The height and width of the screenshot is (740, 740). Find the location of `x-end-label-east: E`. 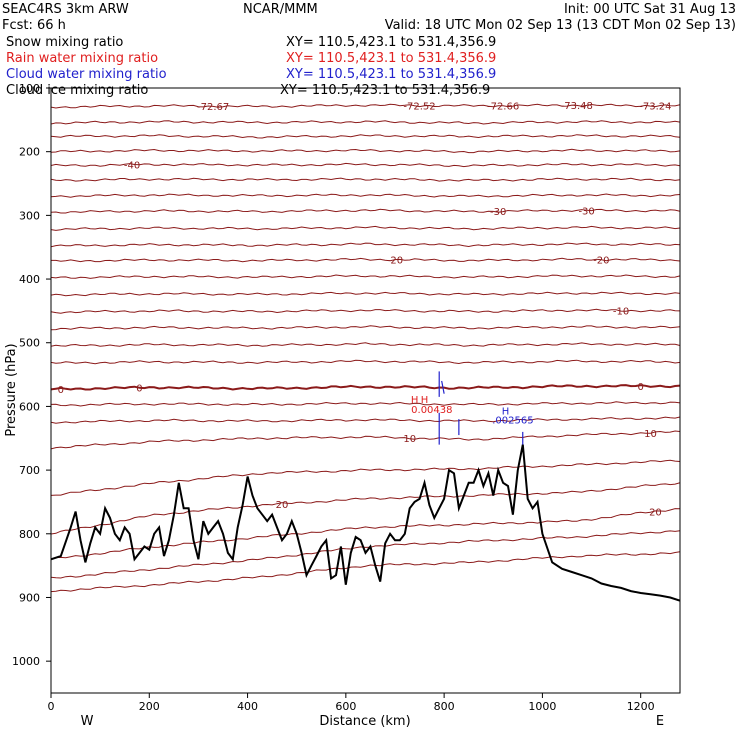

x-end-label-east: E is located at coordinates (660, 721).